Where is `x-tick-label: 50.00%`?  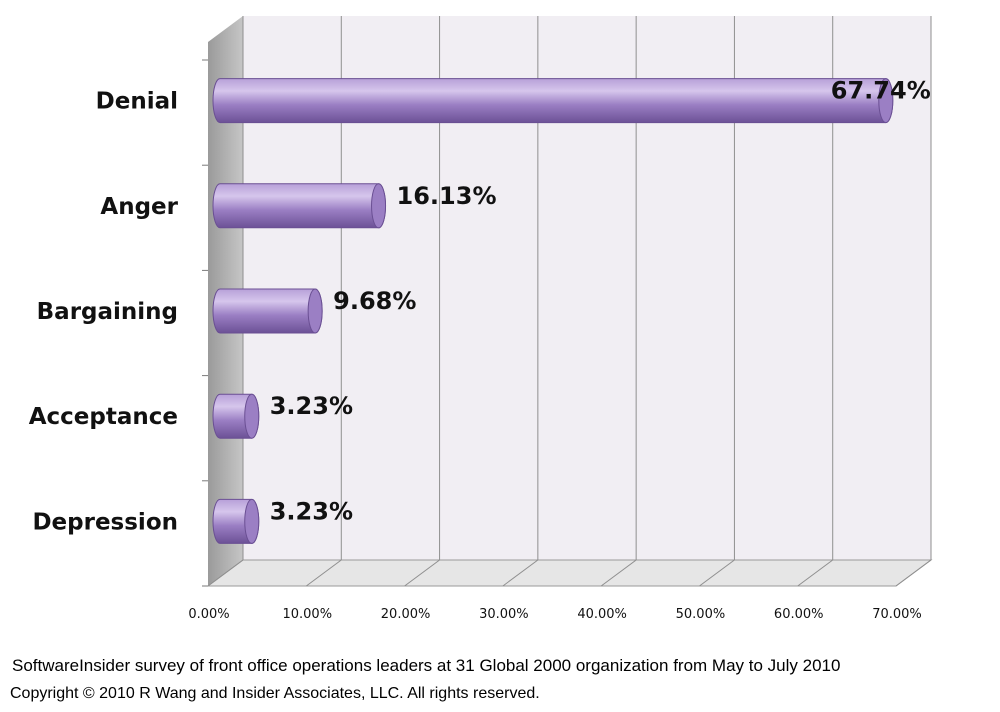 x-tick-label: 50.00% is located at coordinates (701, 614).